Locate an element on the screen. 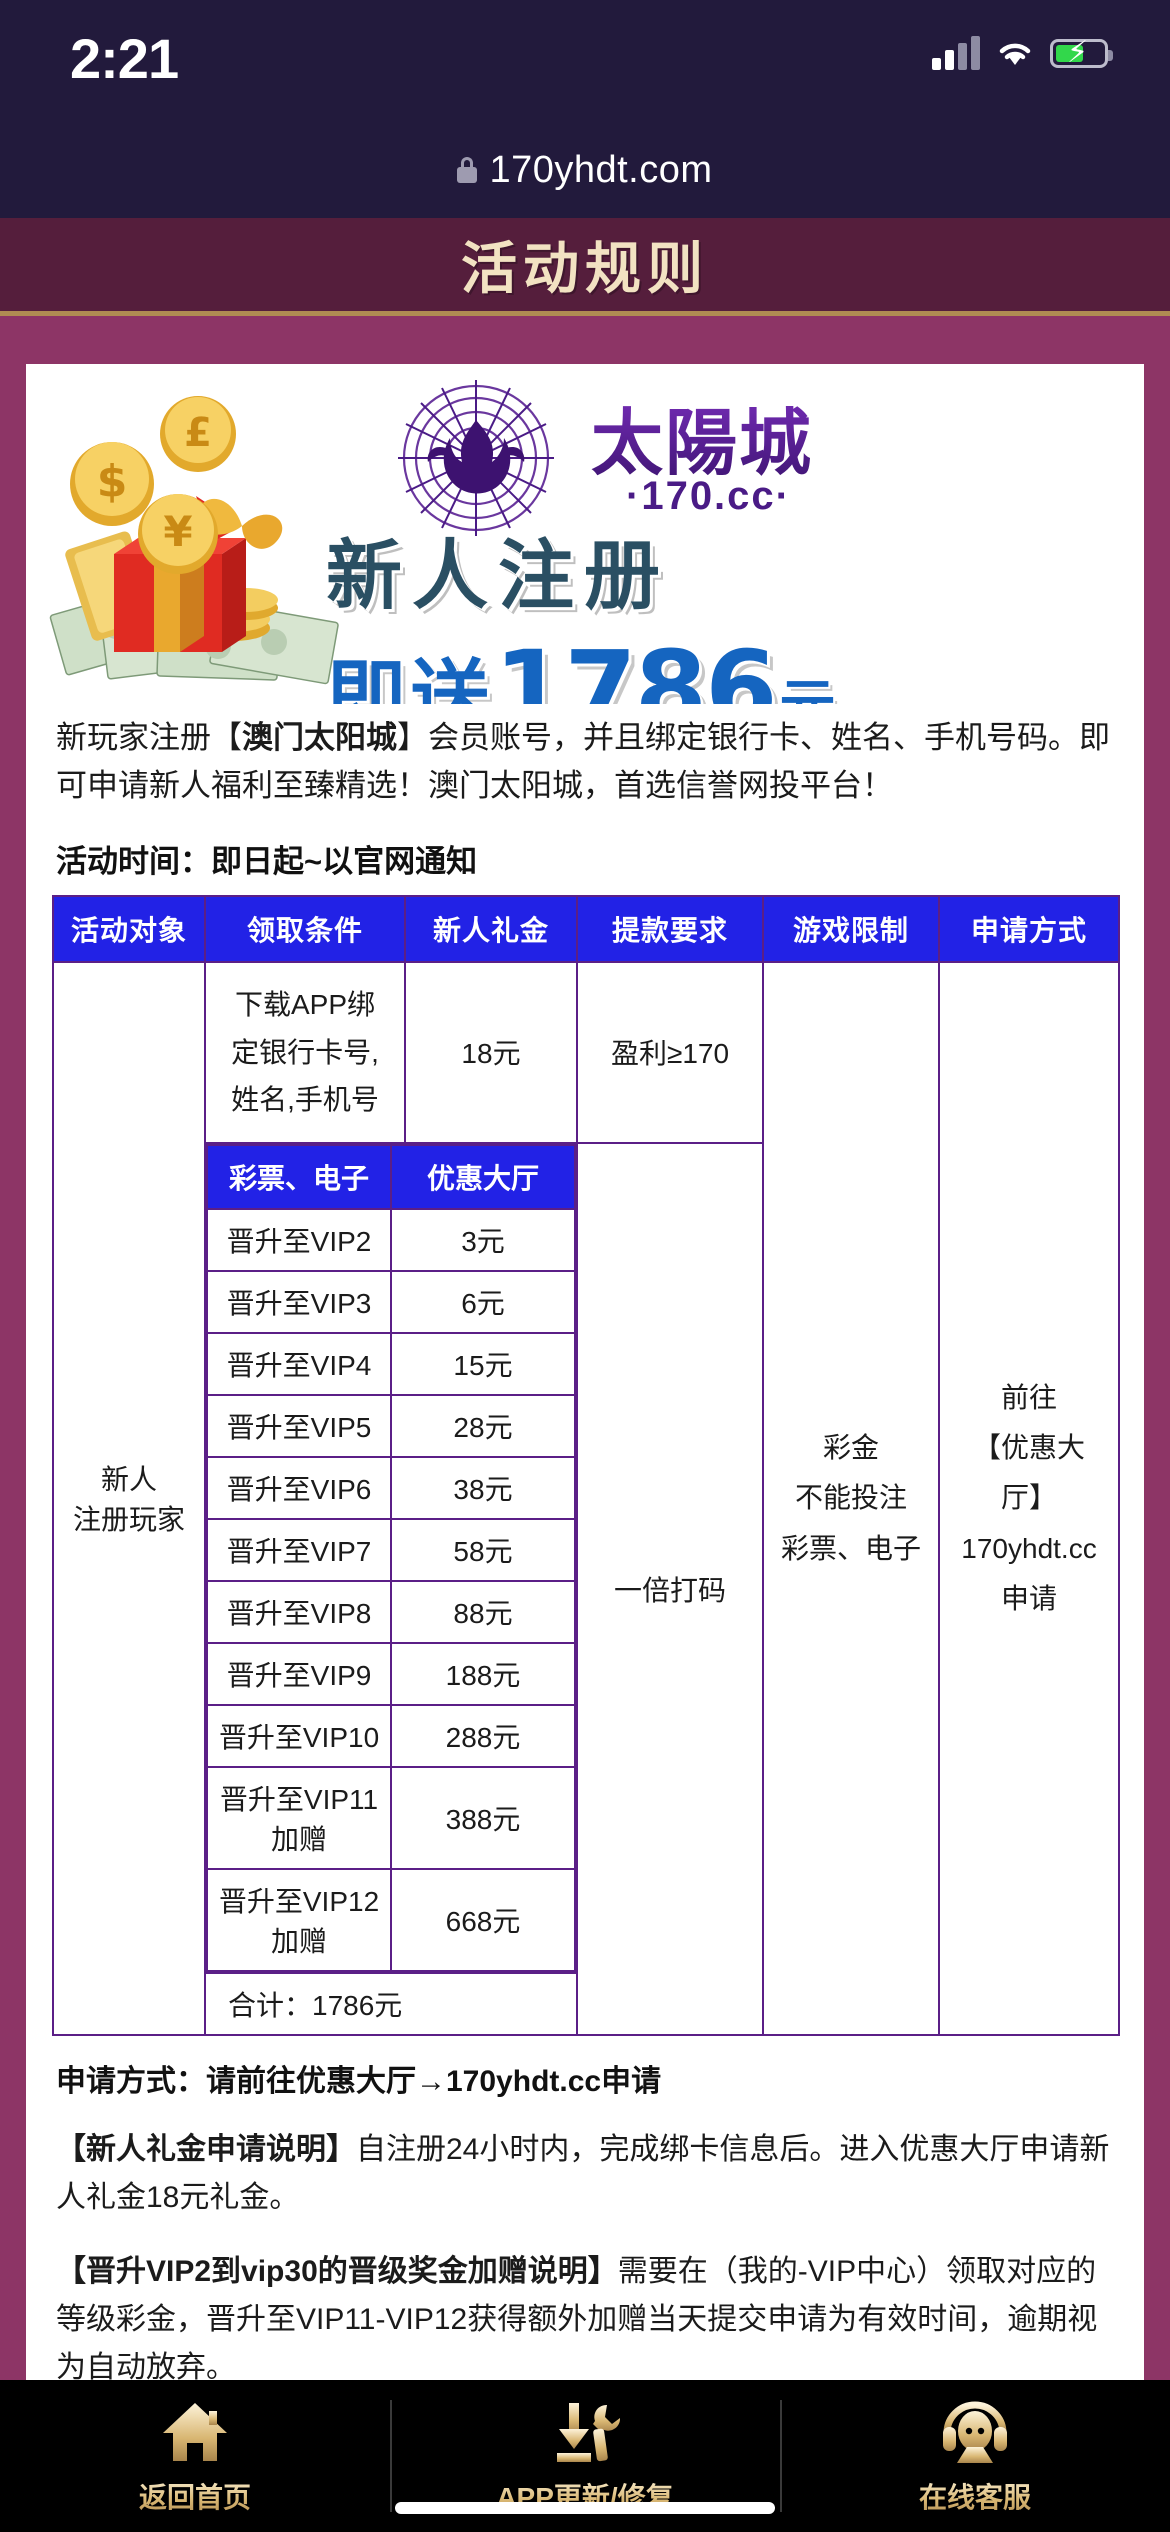 The image size is (1170, 2532). vip-row: 晋升至VIP3 6元 is located at coordinates (391, 1301).